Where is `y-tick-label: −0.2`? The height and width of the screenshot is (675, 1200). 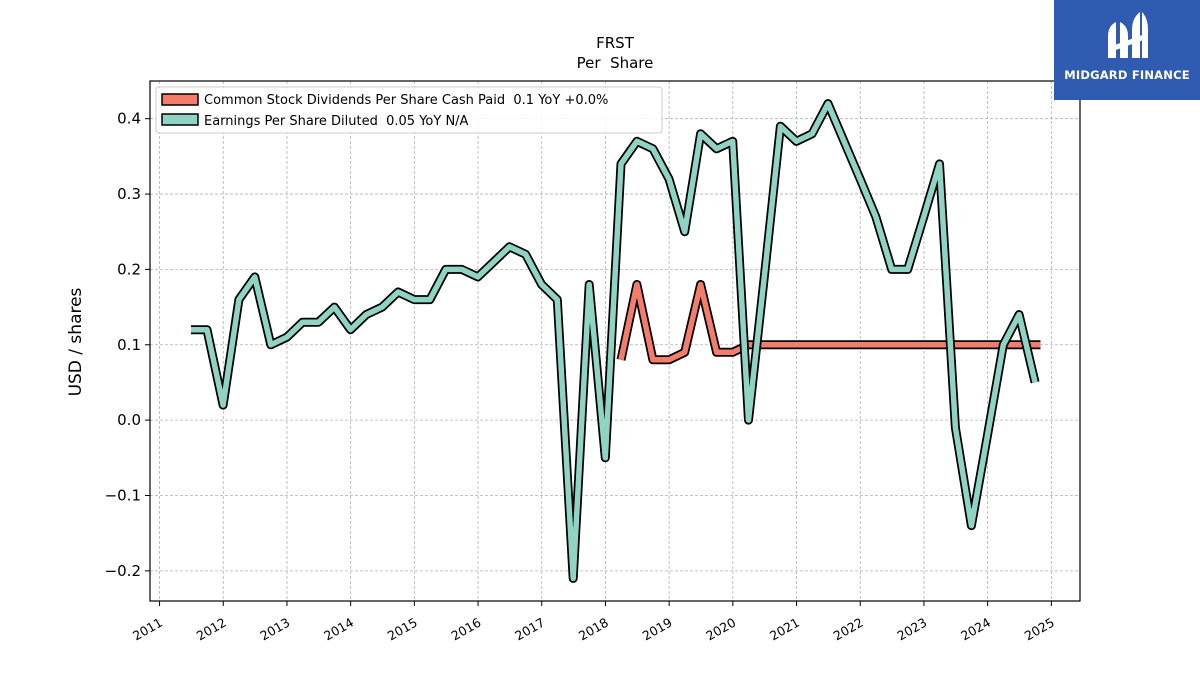 y-tick-label: −0.2 is located at coordinates (123, 571).